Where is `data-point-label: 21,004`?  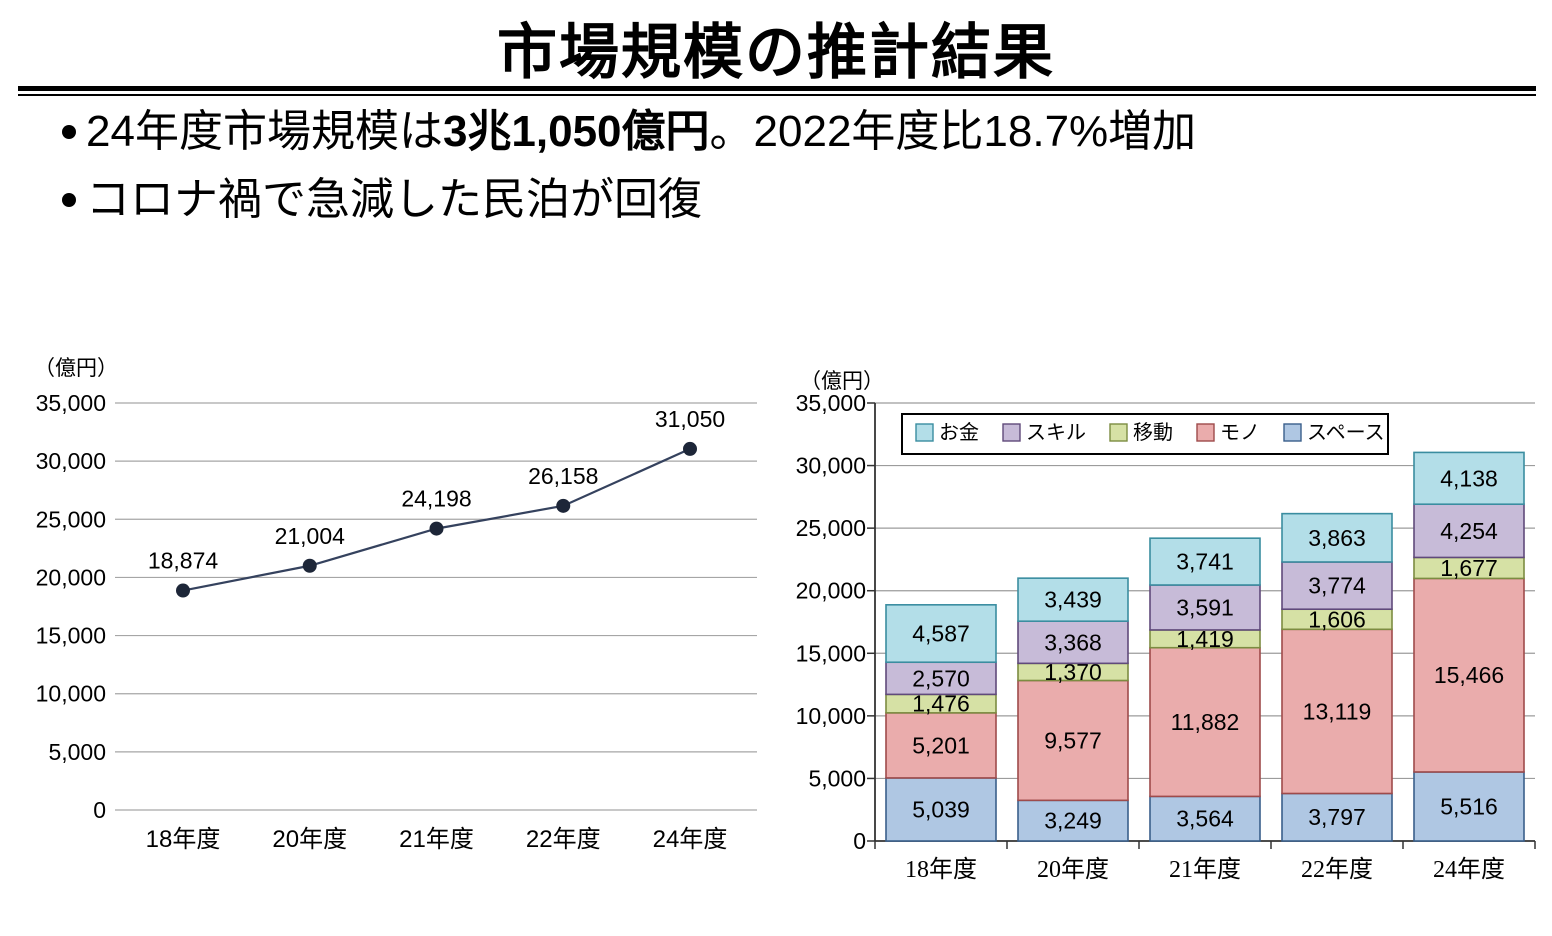
data-point-label: 21,004 is located at coordinates (310, 536).